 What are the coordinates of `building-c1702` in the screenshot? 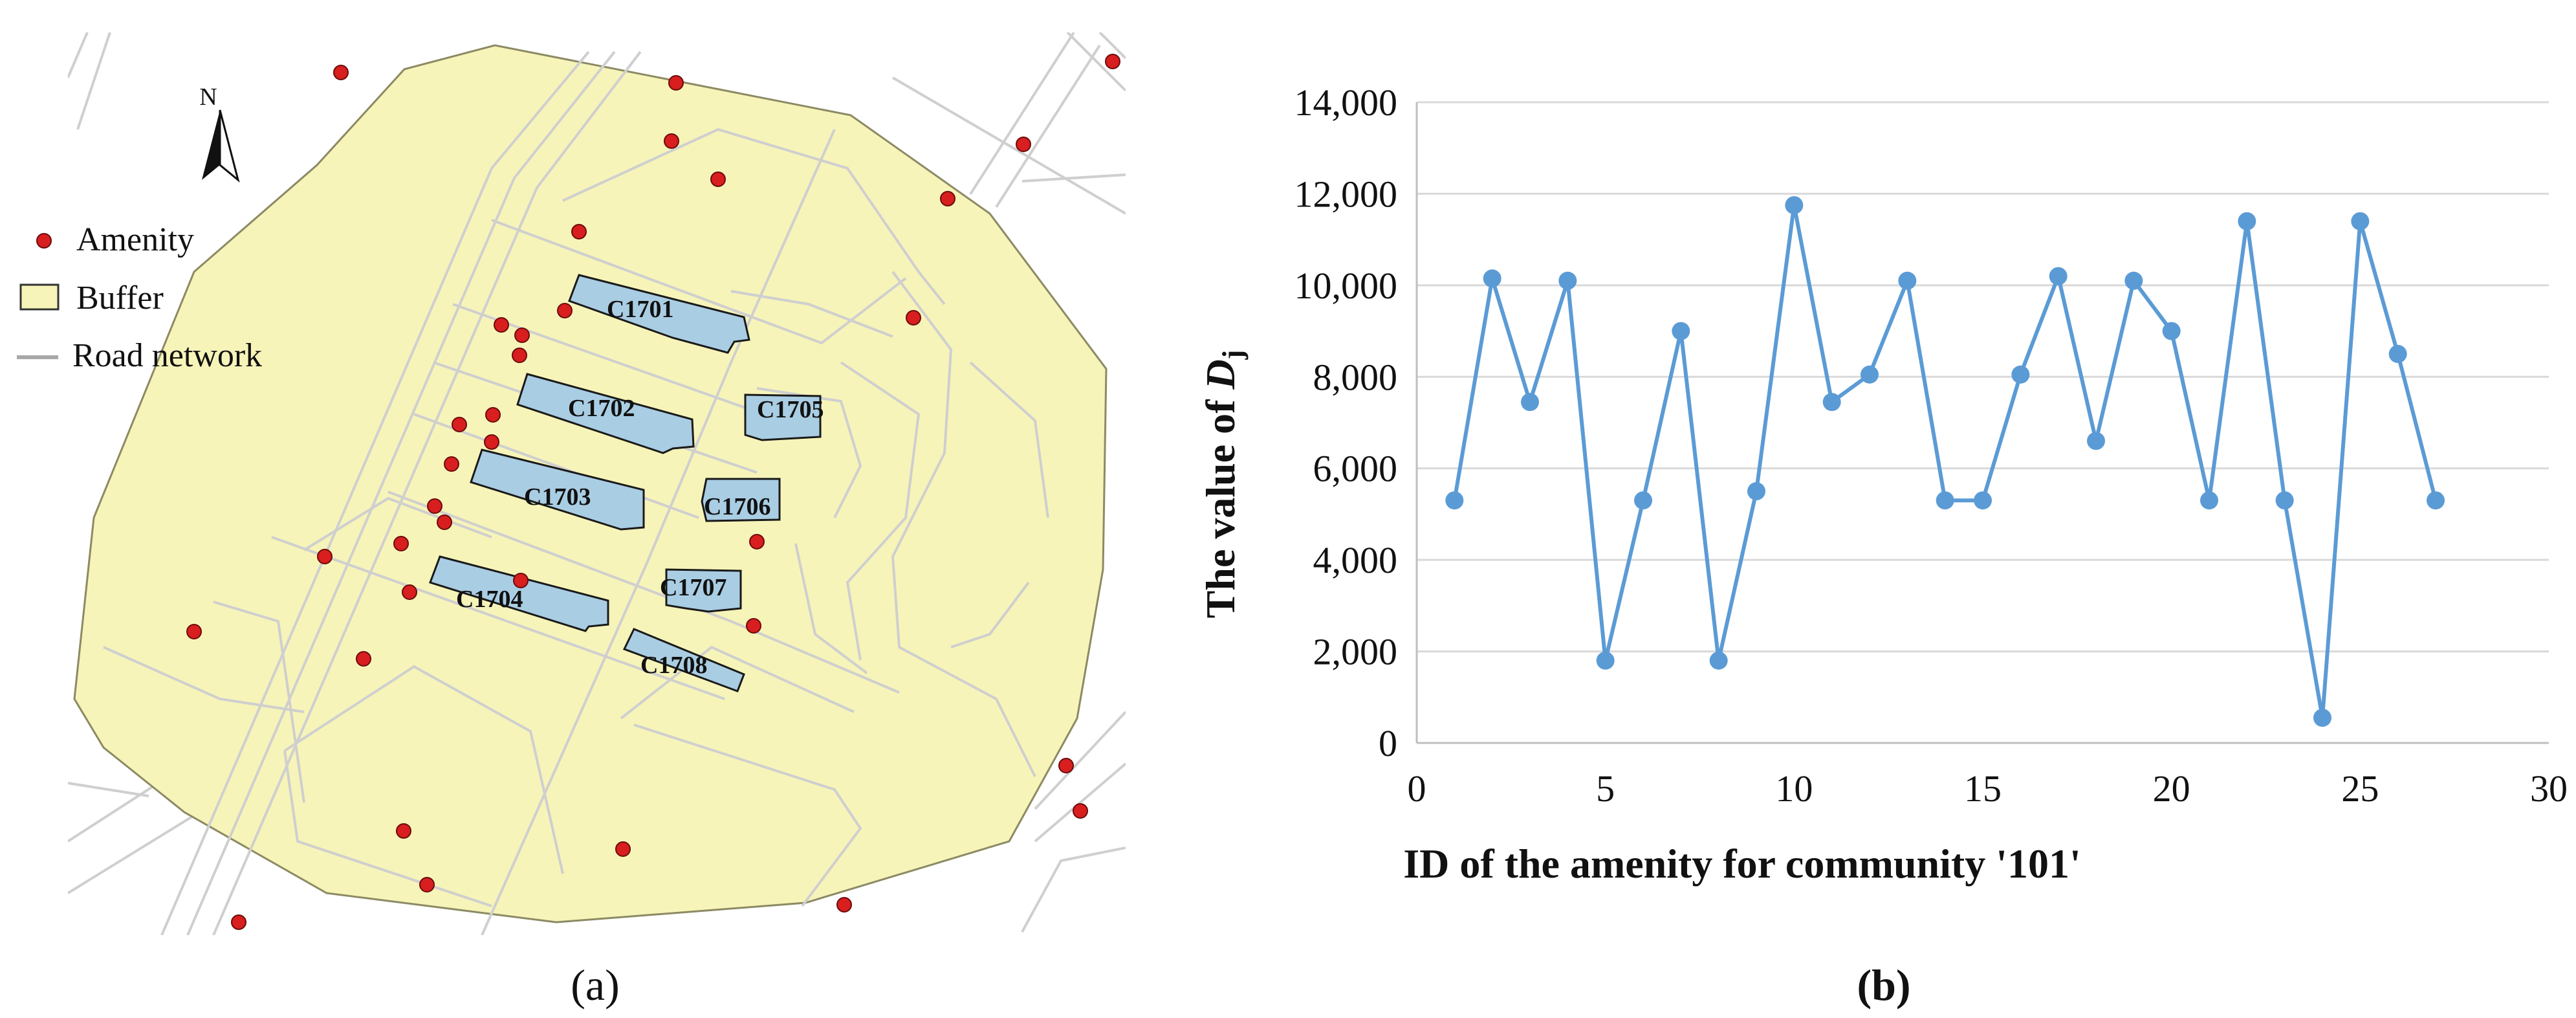 It's located at (605, 413).